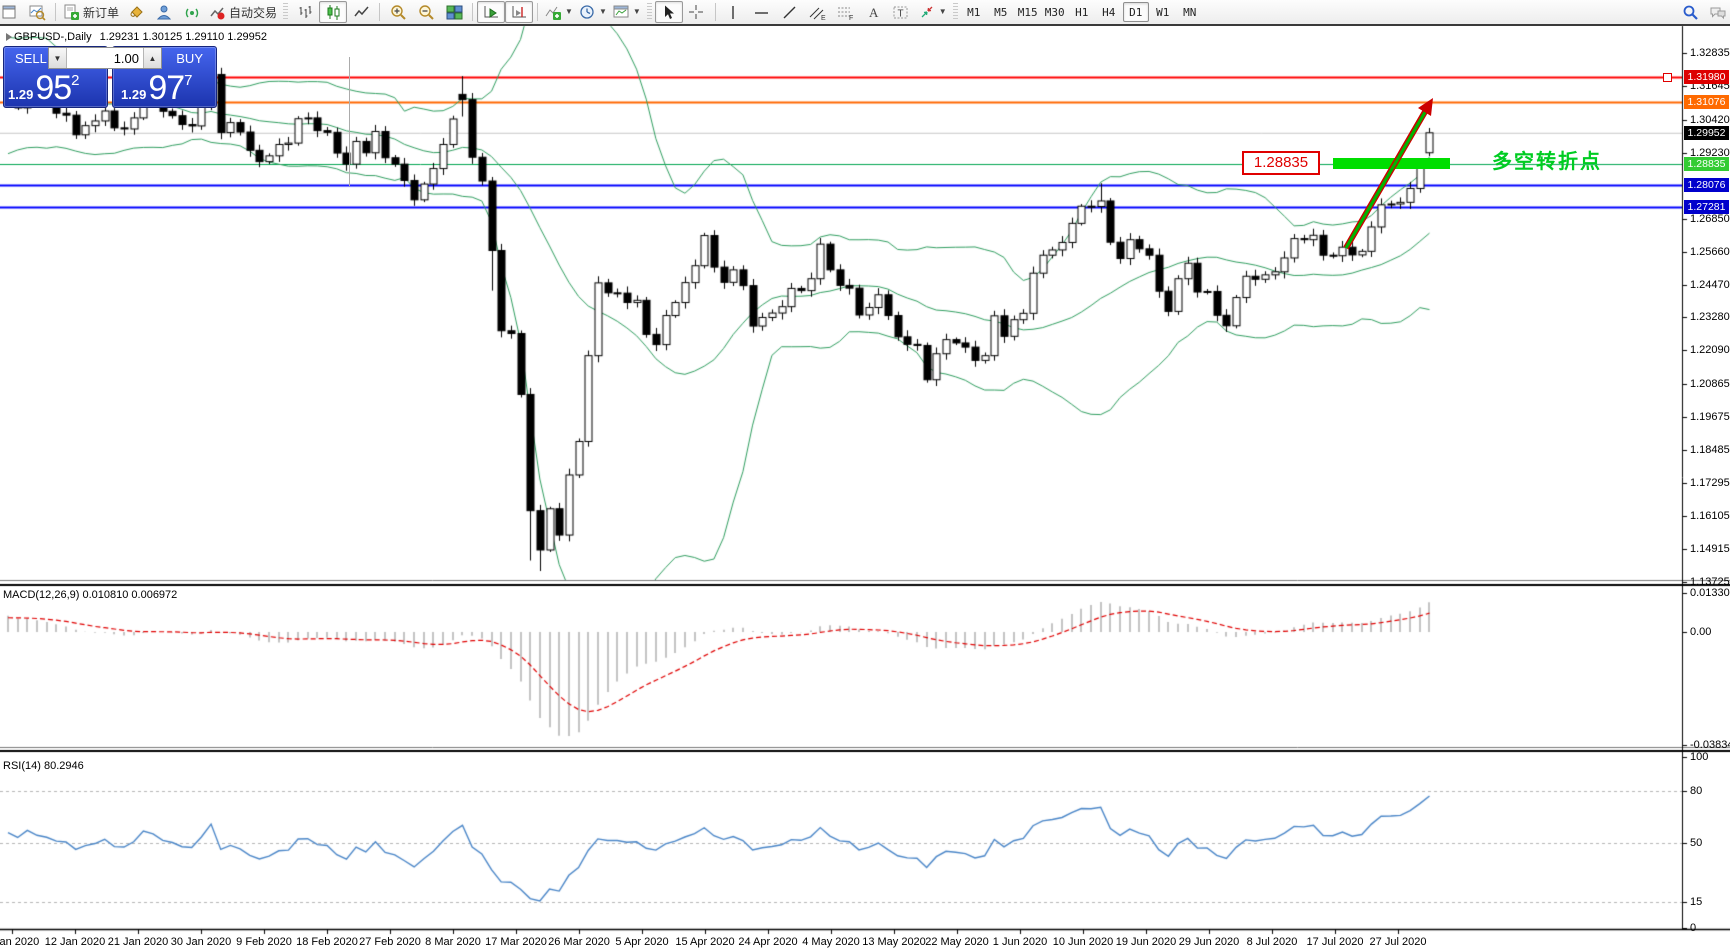 The width and height of the screenshot is (1730, 952). I want to click on price-axis-tick: 1.18485, so click(1710, 450).